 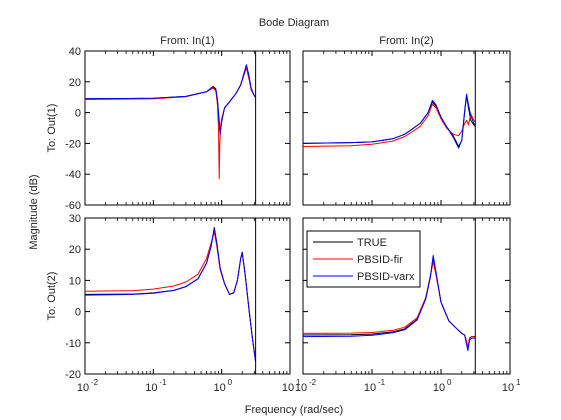 I want to click on y-tick-label: -10, so click(x=73, y=344).